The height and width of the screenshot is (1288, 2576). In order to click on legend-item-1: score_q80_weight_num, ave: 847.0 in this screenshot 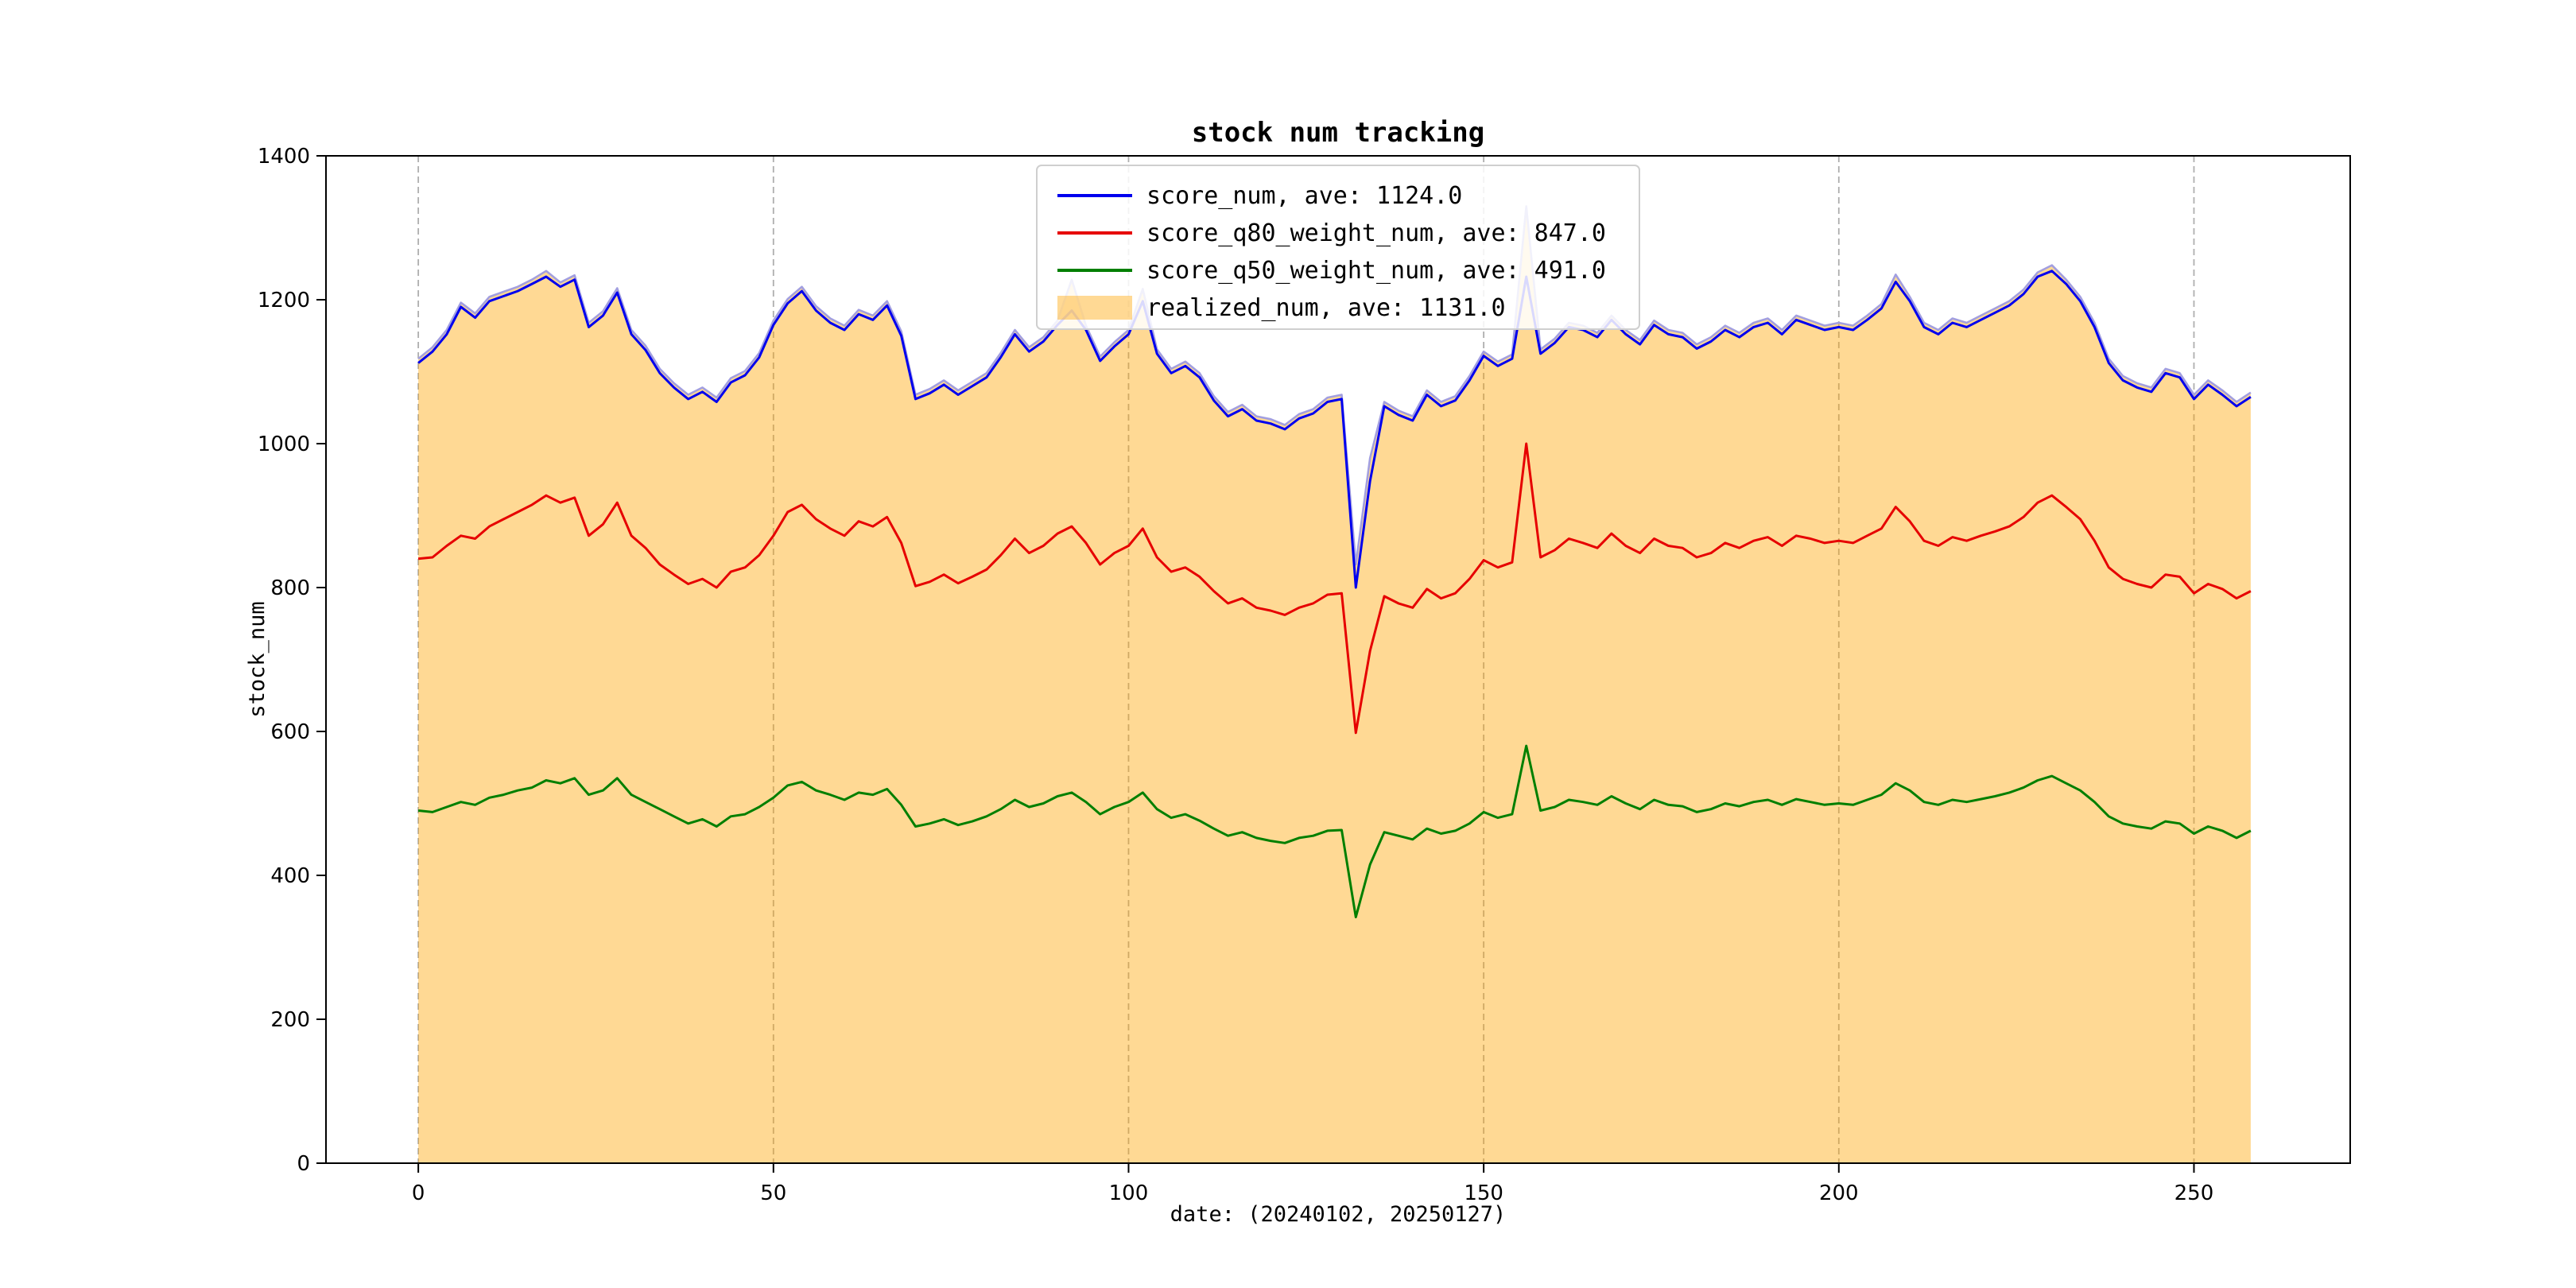, I will do `click(1331, 233)`.